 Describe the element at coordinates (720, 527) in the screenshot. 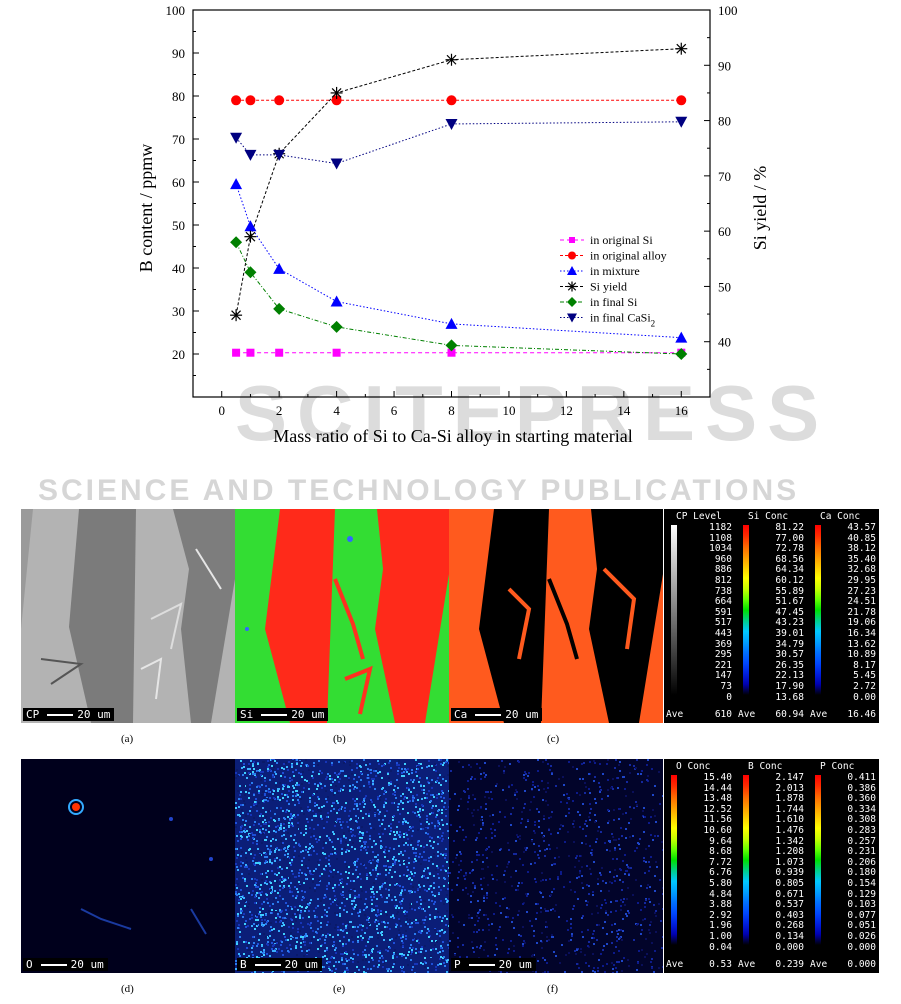

I see `scale-value: 1182` at that location.